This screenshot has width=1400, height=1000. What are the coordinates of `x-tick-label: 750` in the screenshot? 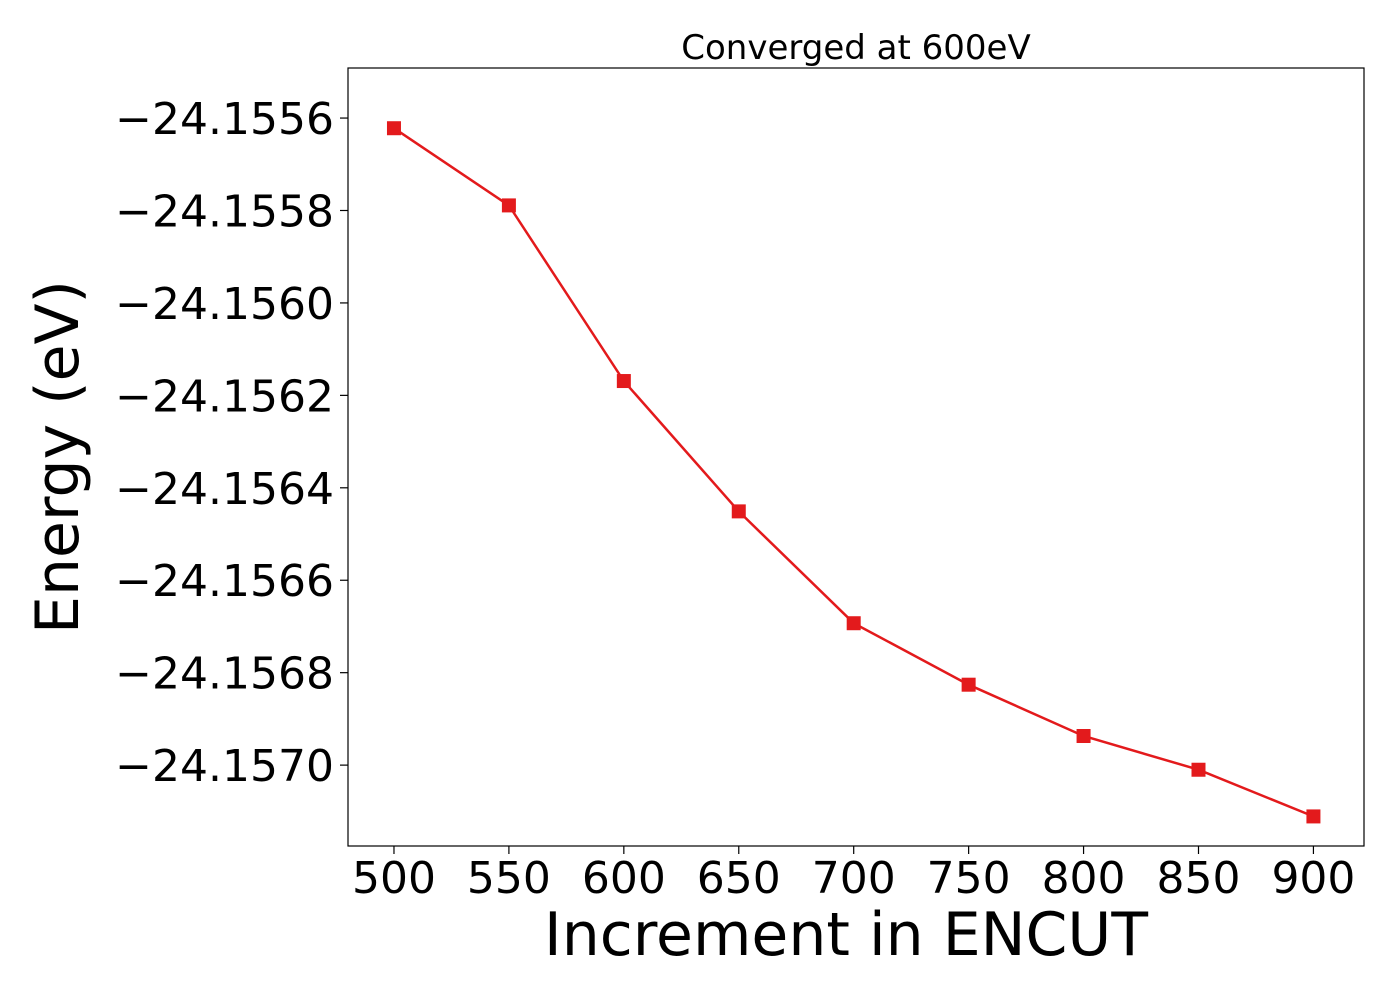 It's located at (969, 878).